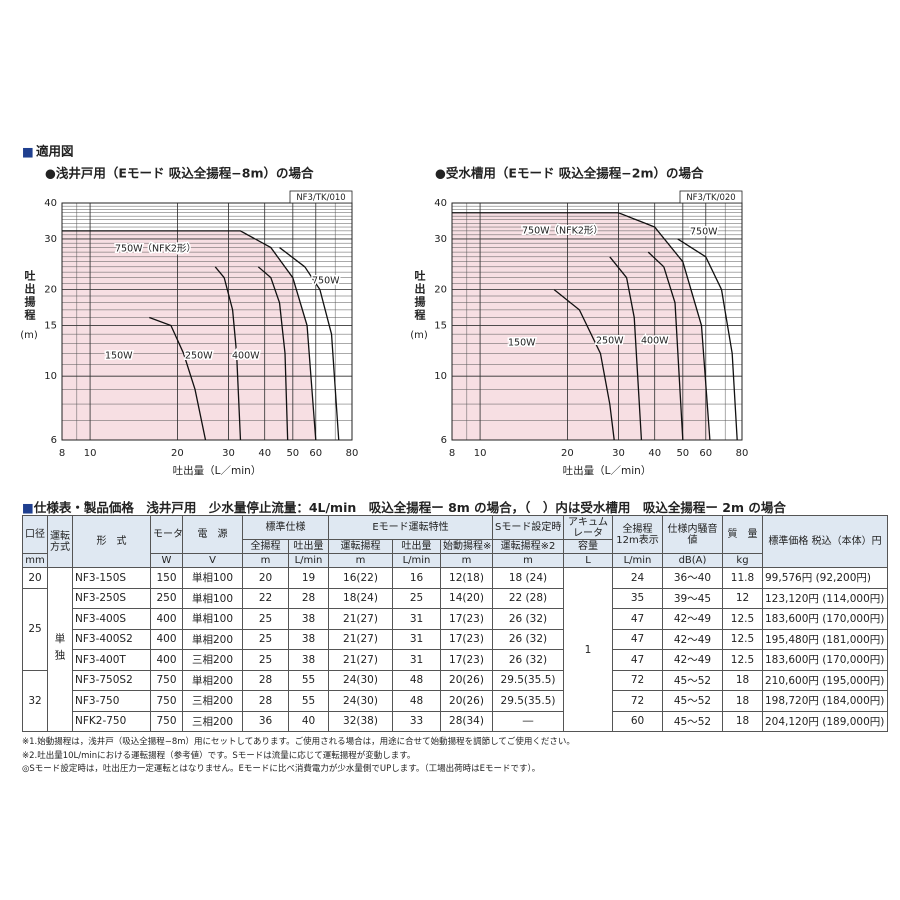 The width and height of the screenshot is (900, 900). What do you see at coordinates (111, 578) in the screenshot?
I see `table-cell: NF3-150S` at bounding box center [111, 578].